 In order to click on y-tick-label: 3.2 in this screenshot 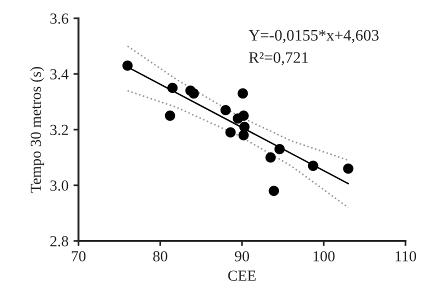, I will do `click(59, 130)`.